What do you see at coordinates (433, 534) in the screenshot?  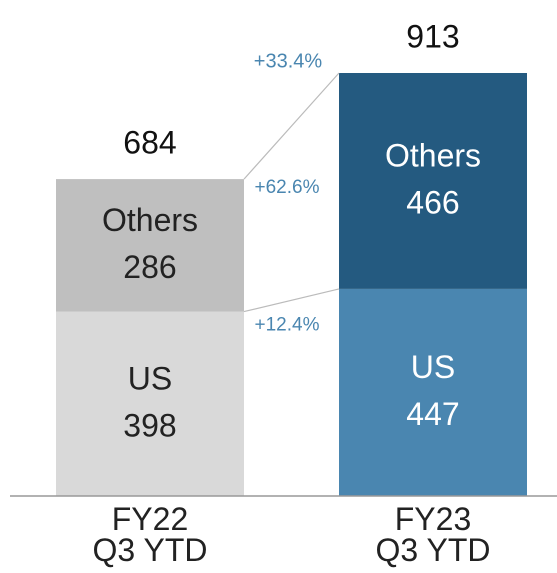 I see `x-tick-label: FY23 Q3 YTD` at bounding box center [433, 534].